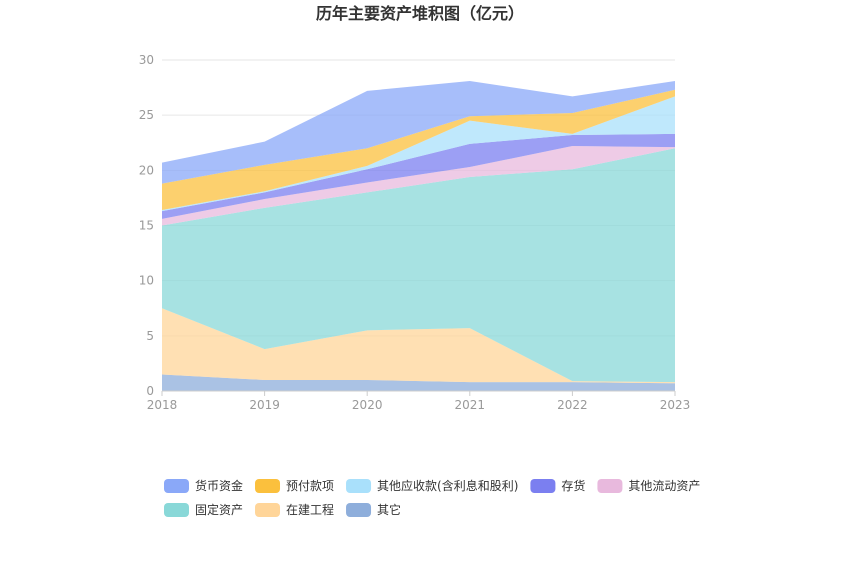  I want to click on y-tick-label: 15, so click(146, 226).